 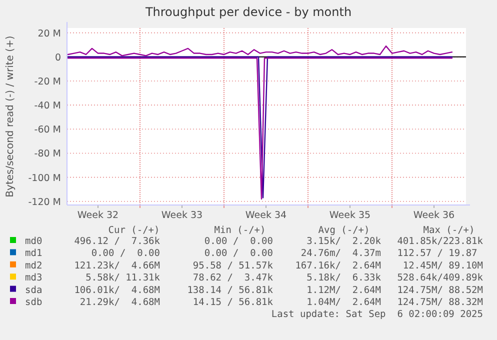 What do you see at coordinates (449, 230) in the screenshot?
I see `text: Max (-/+)` at bounding box center [449, 230].